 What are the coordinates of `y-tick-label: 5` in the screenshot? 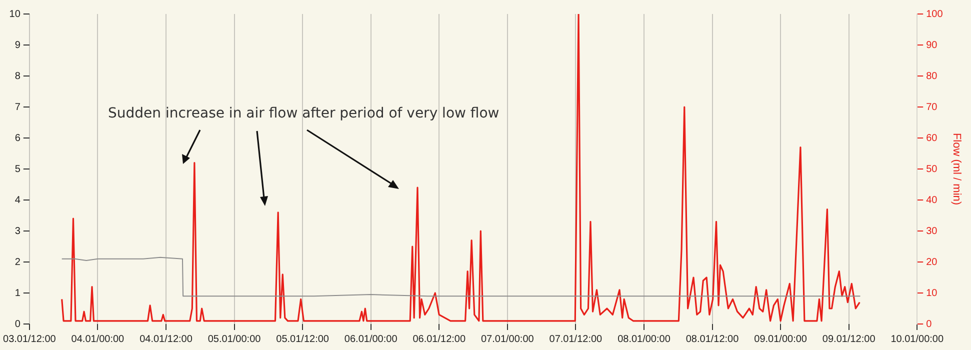 It's located at (17, 169).